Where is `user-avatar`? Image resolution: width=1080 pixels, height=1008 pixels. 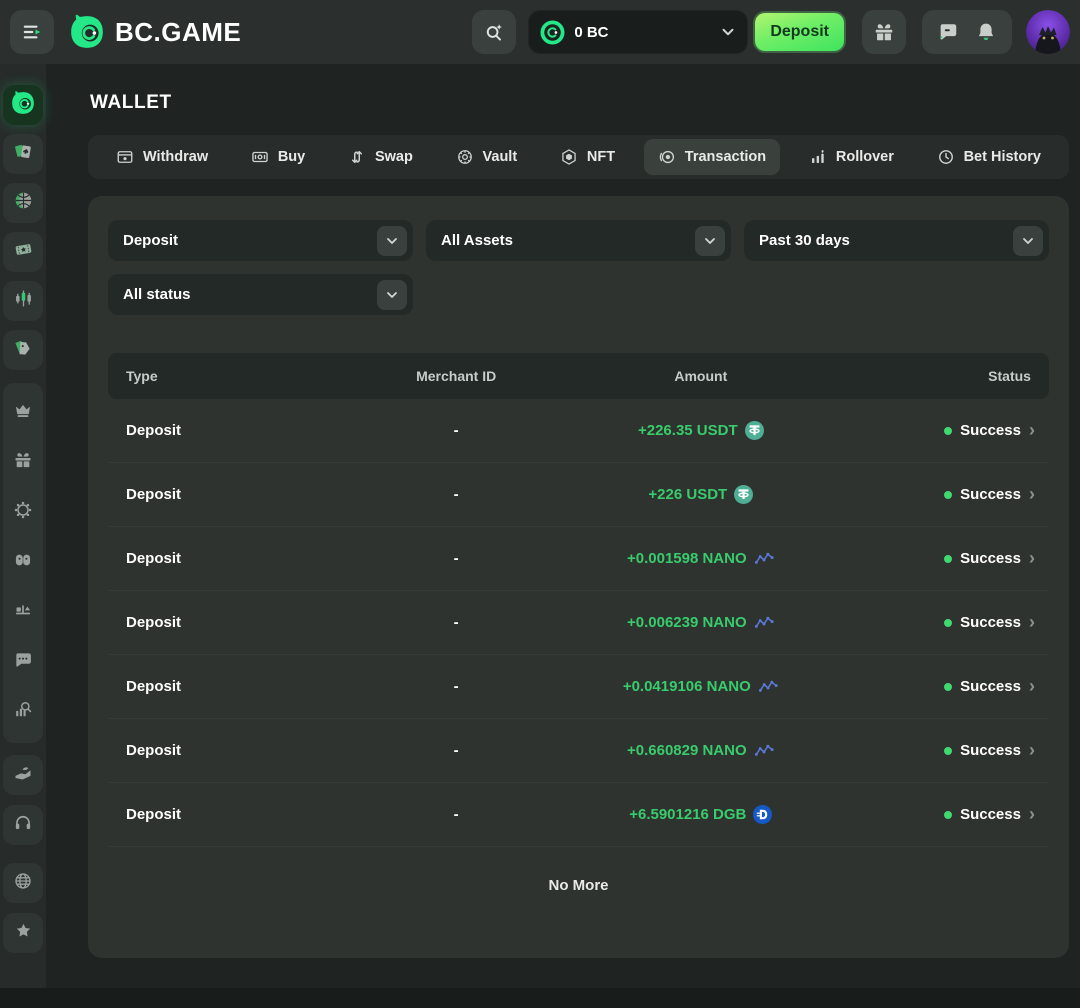
user-avatar is located at coordinates (1048, 32).